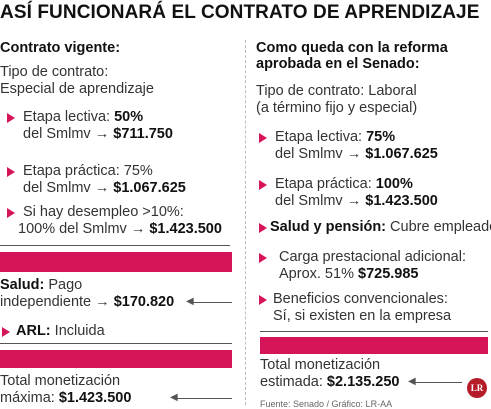 Image resolution: width=491 pixels, height=409 pixels. I want to click on left-total-pointer-line, so click(203, 398).